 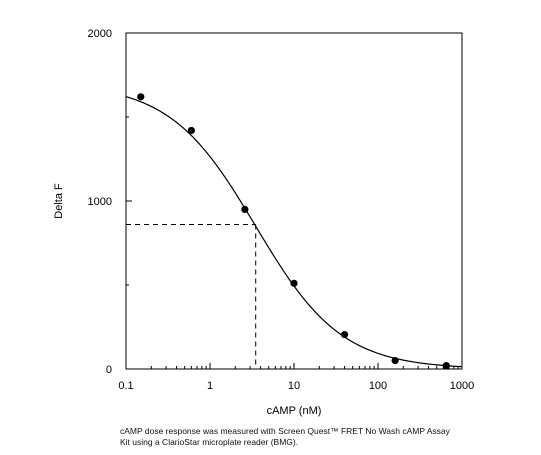 What do you see at coordinates (109, 370) in the screenshot?
I see `y-tick-label: 0` at bounding box center [109, 370].